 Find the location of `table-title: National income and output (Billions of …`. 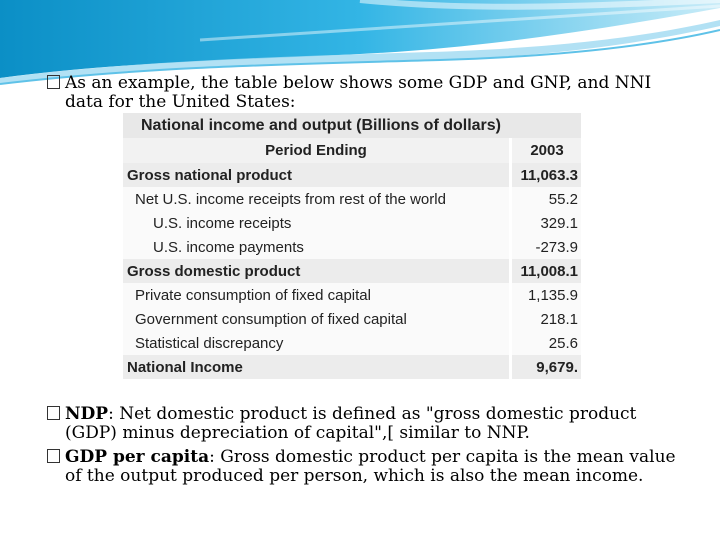

table-title: National income and output (Billions of … is located at coordinates (352, 125).